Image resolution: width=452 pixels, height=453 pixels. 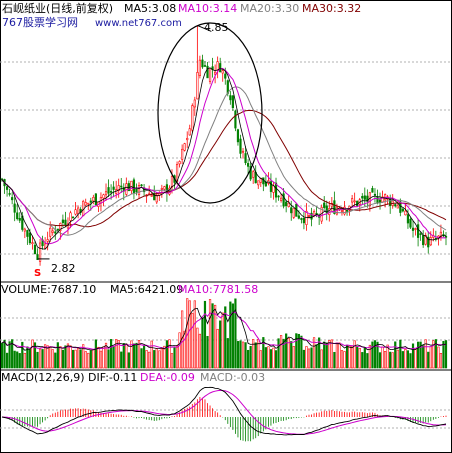 What do you see at coordinates (138, 23) in the screenshot?
I see `watermark-url: www.net767.com` at bounding box center [138, 23].